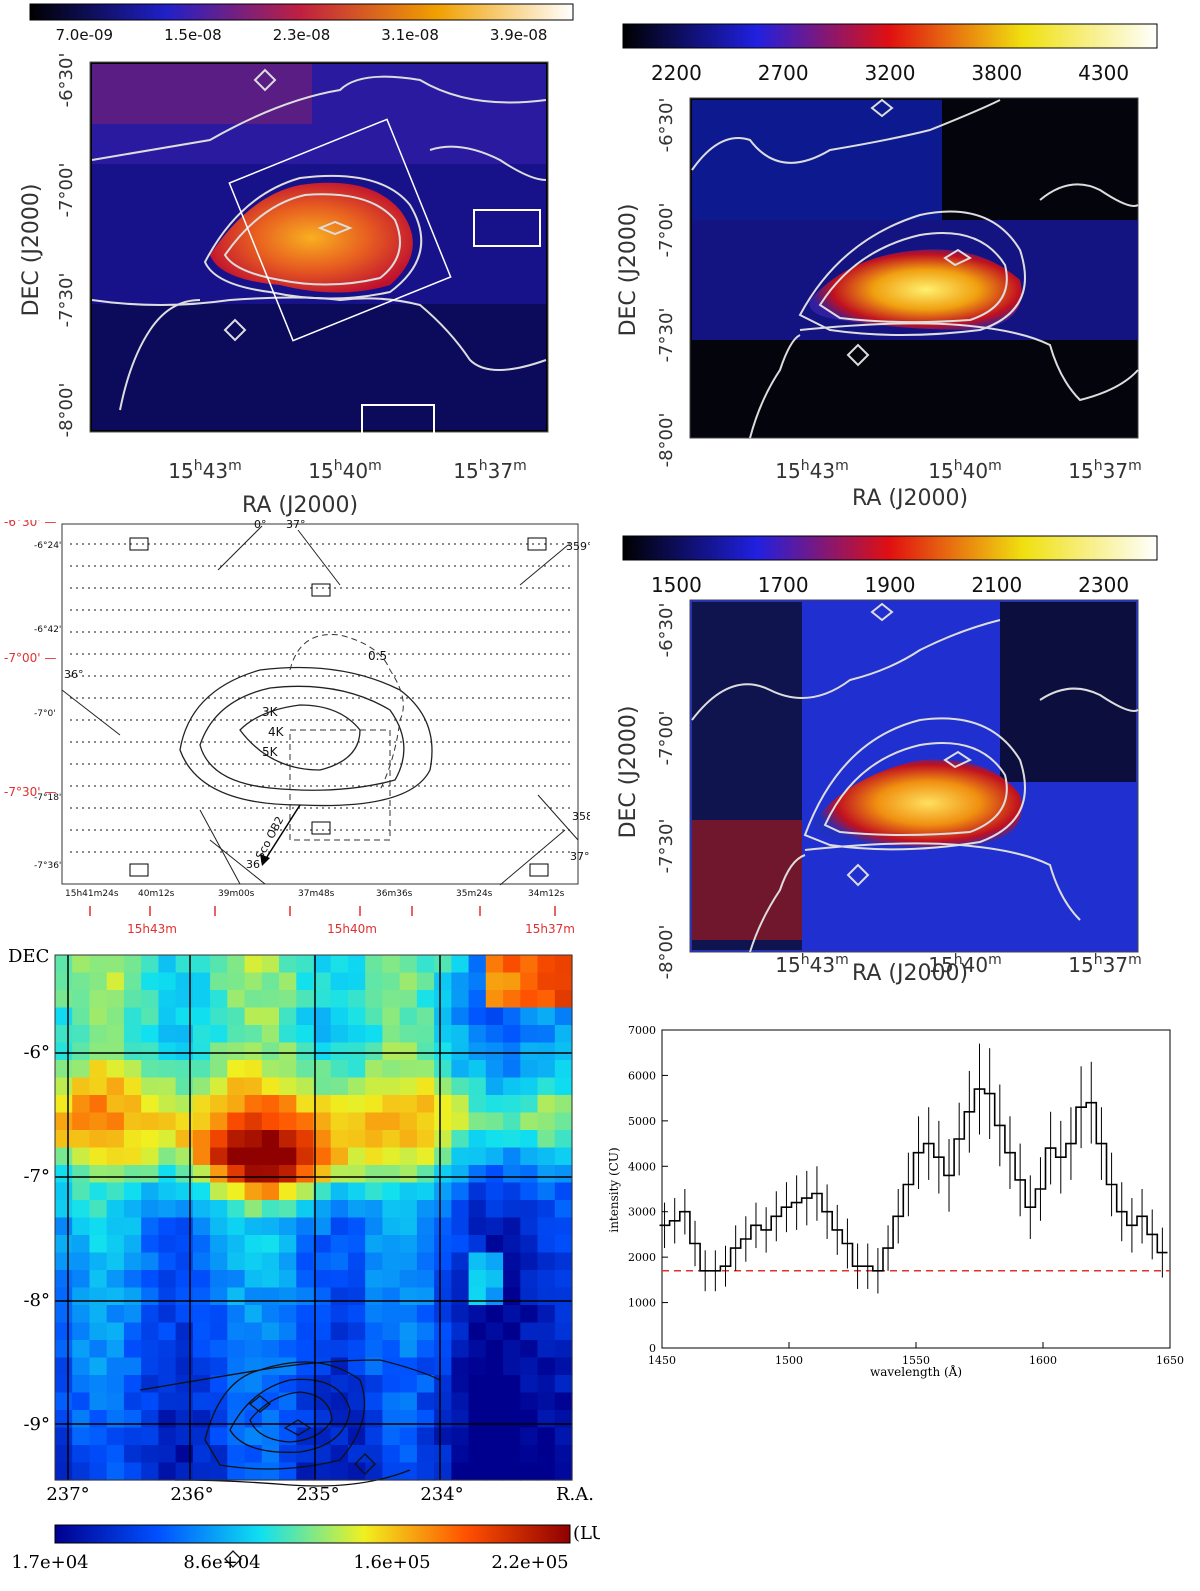  I want to click on red-ra-tick: 15h43m, so click(152, 929).